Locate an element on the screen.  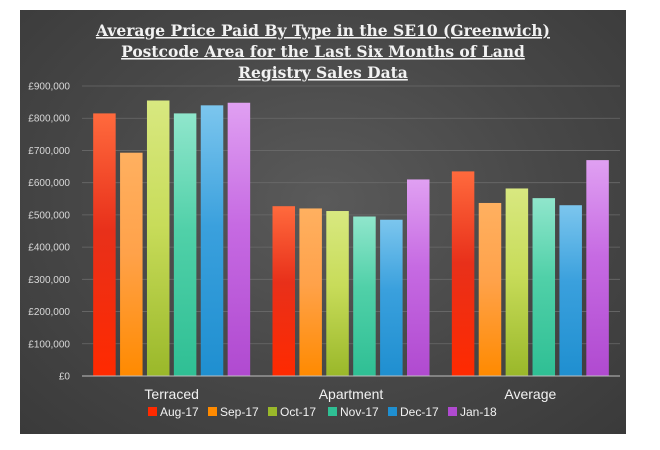
bar-aug-17-terraced is located at coordinates (104, 244).